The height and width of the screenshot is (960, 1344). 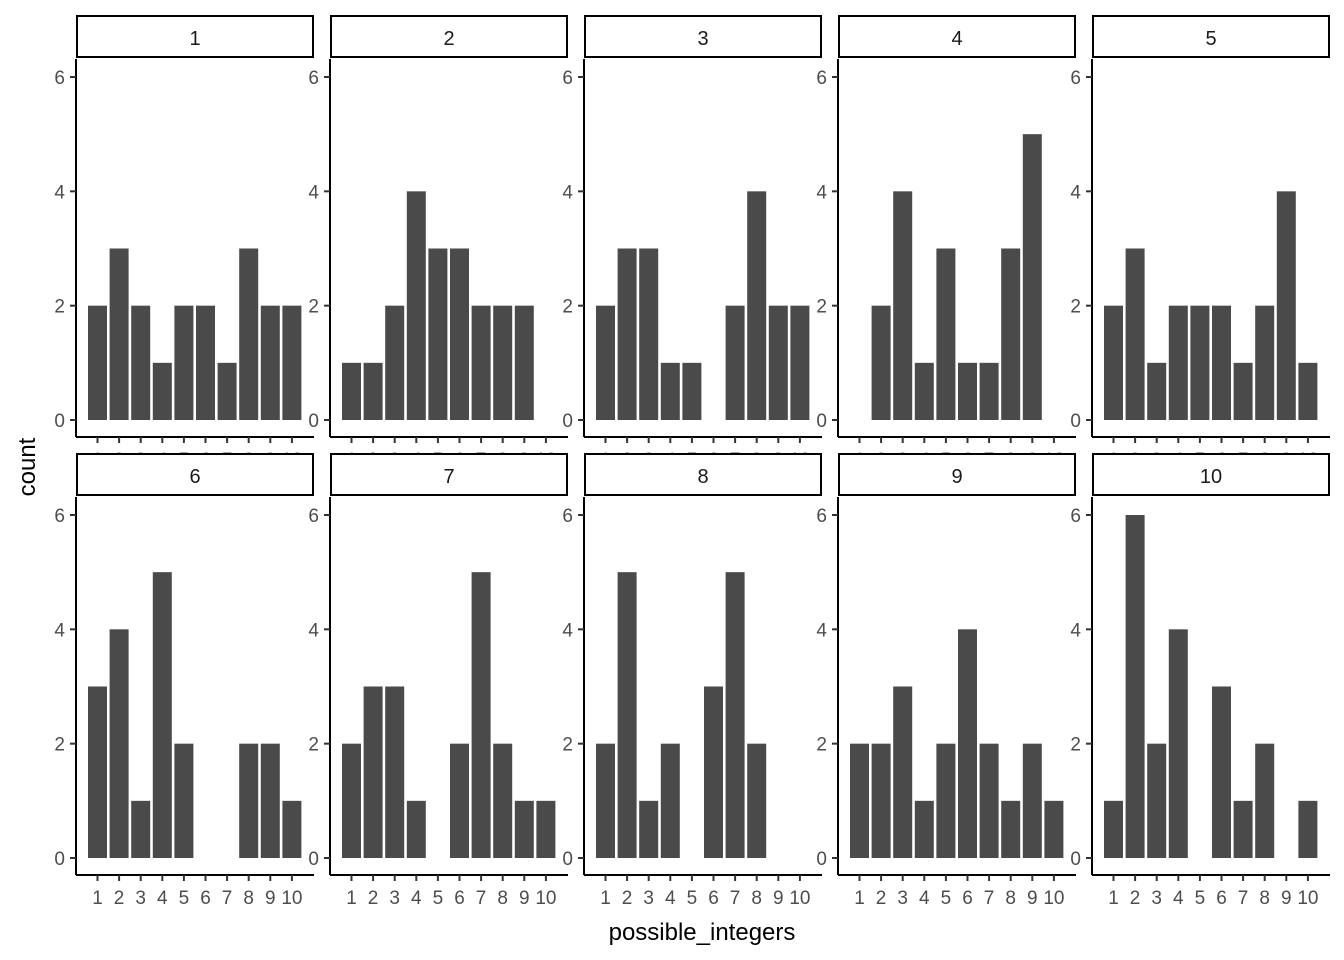 I want to click on x-tick-label: 8, so click(x=248, y=898).